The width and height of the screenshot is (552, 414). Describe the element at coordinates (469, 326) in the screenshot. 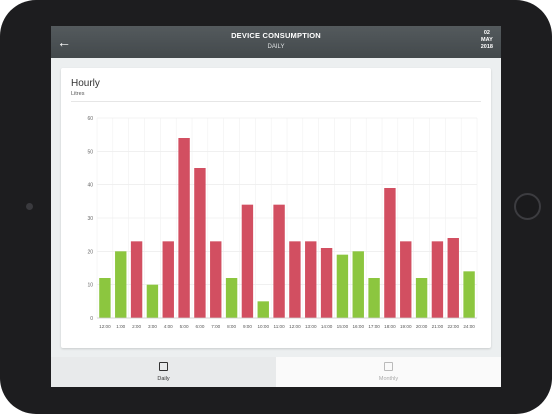

I see `x-tick-label: 24:00` at that location.